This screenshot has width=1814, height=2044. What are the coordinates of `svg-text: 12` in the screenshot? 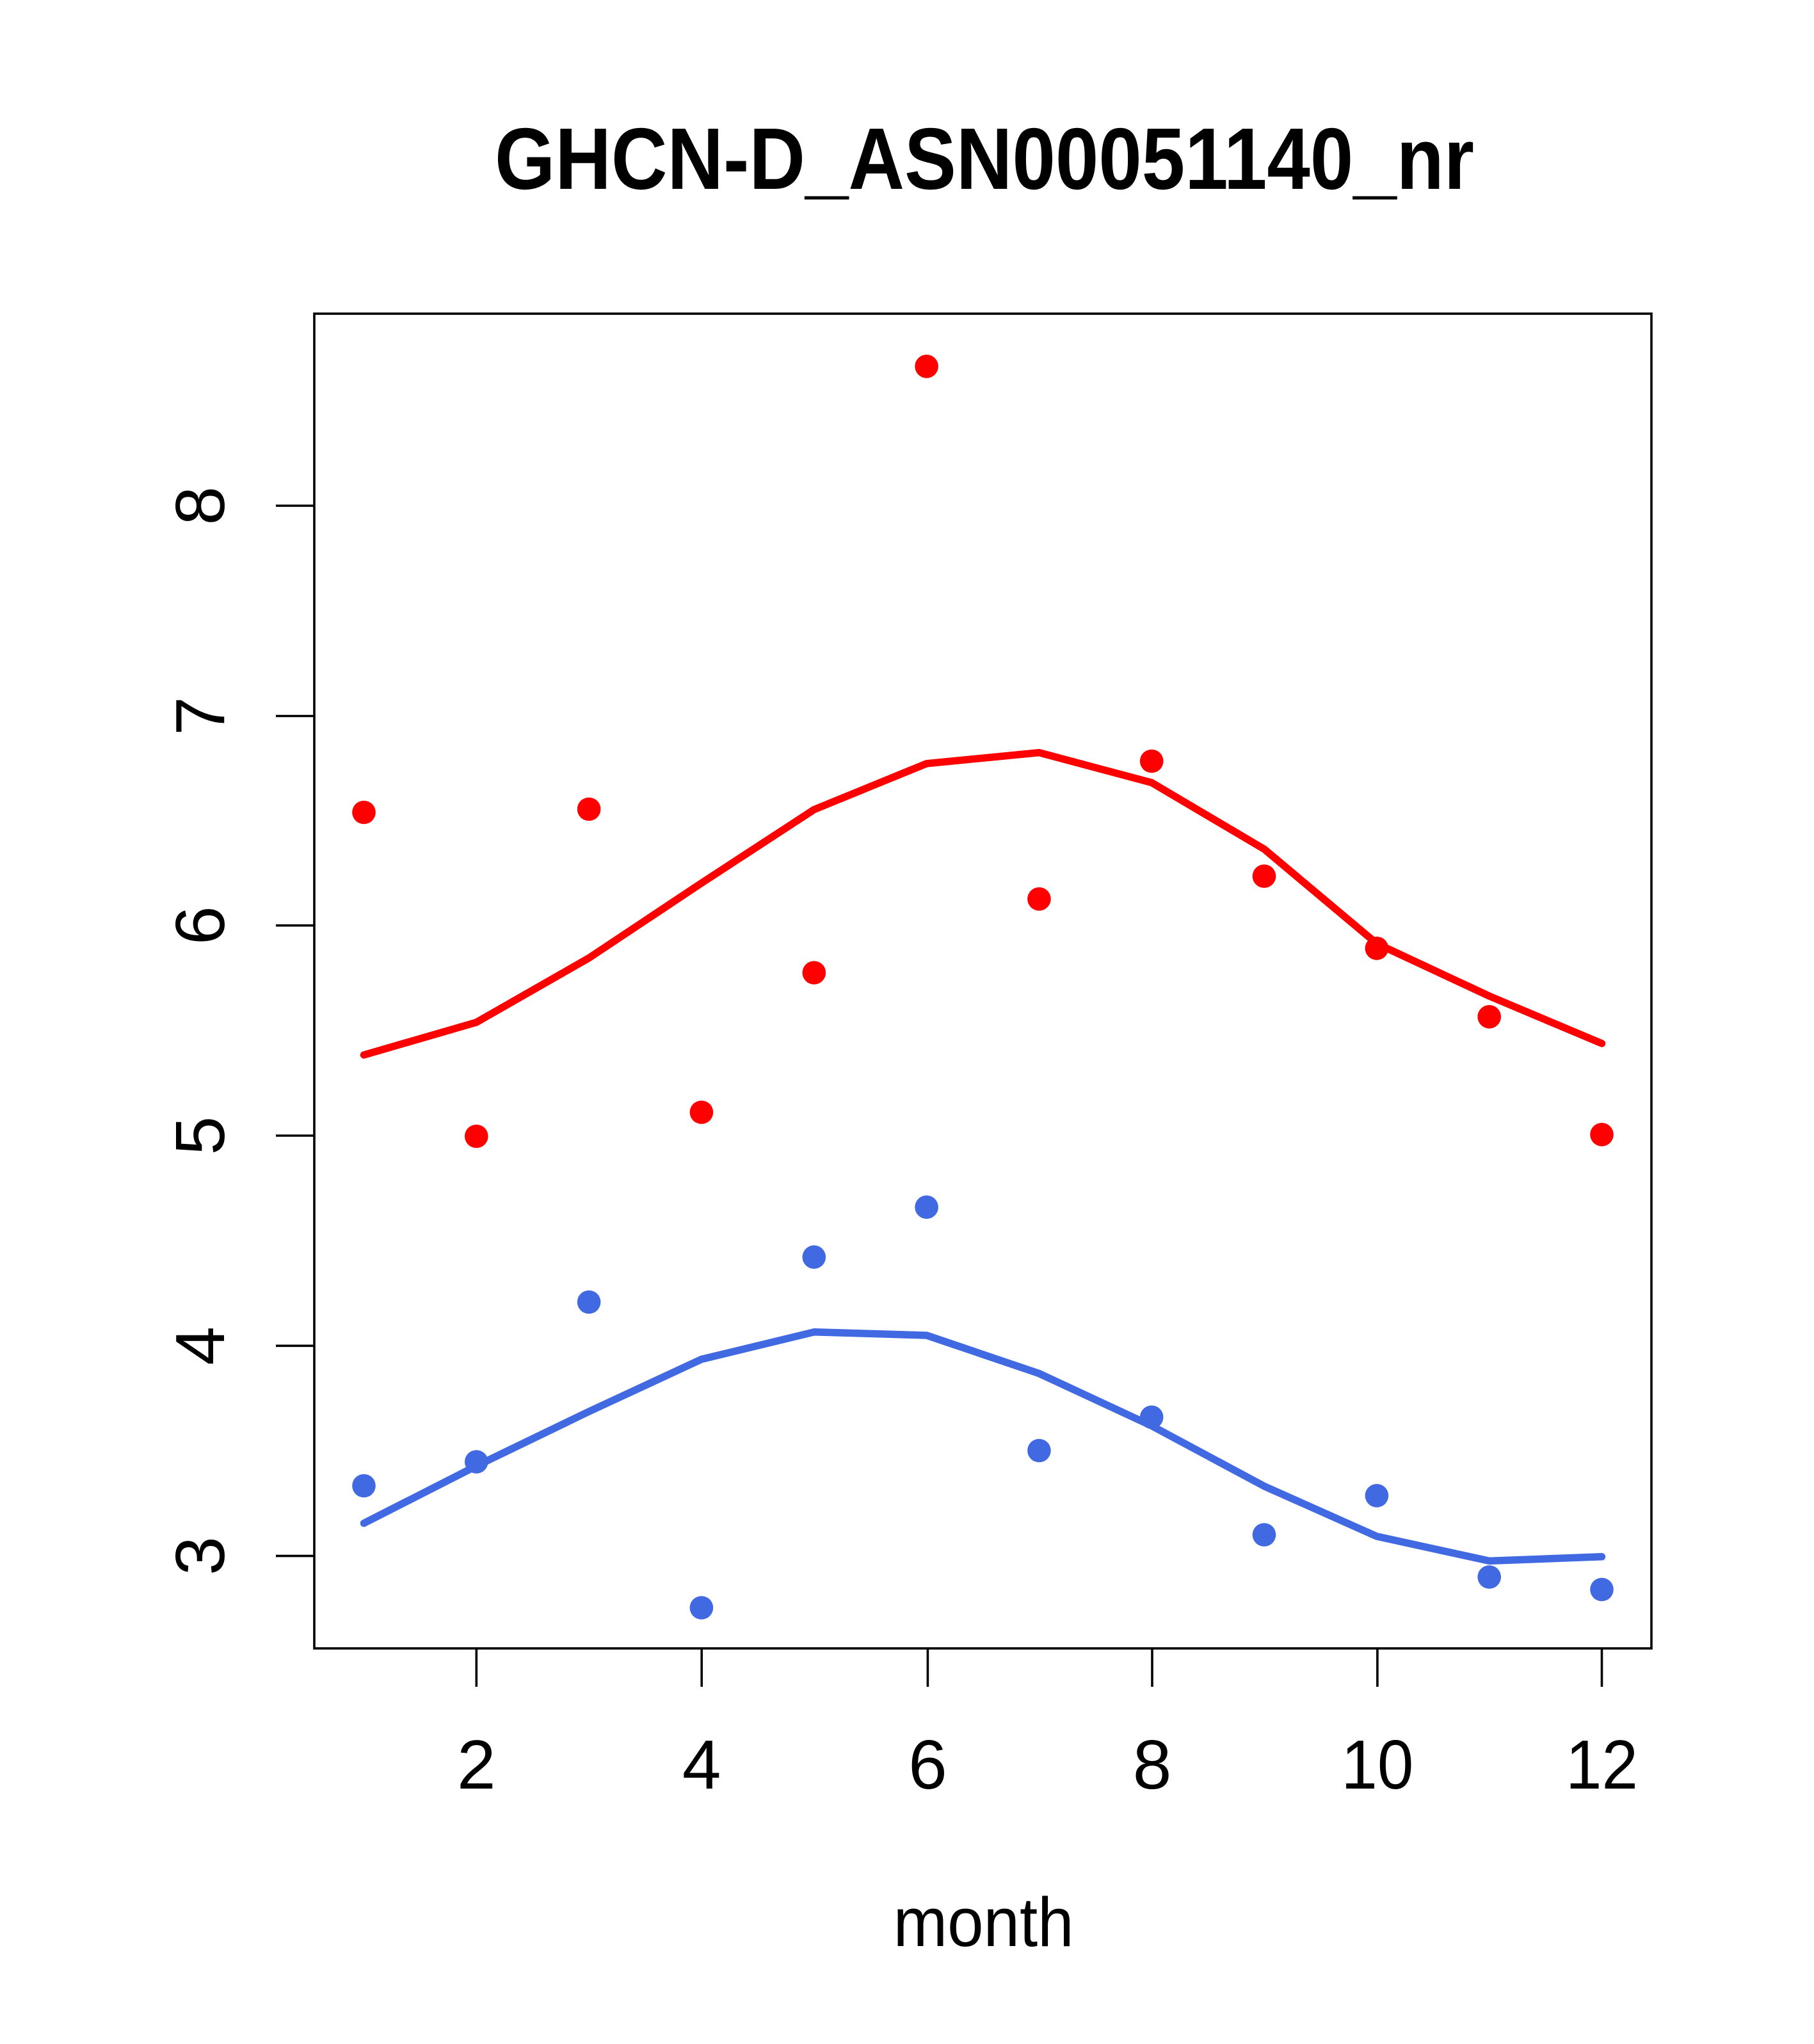 It's located at (1602, 1765).